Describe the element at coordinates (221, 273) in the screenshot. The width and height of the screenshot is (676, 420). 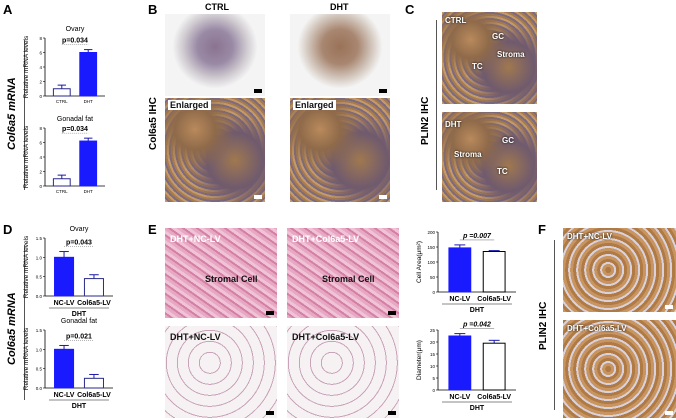
I see `he-ovary-nc-image: DHT+NC-LV Stromal Cell` at that location.